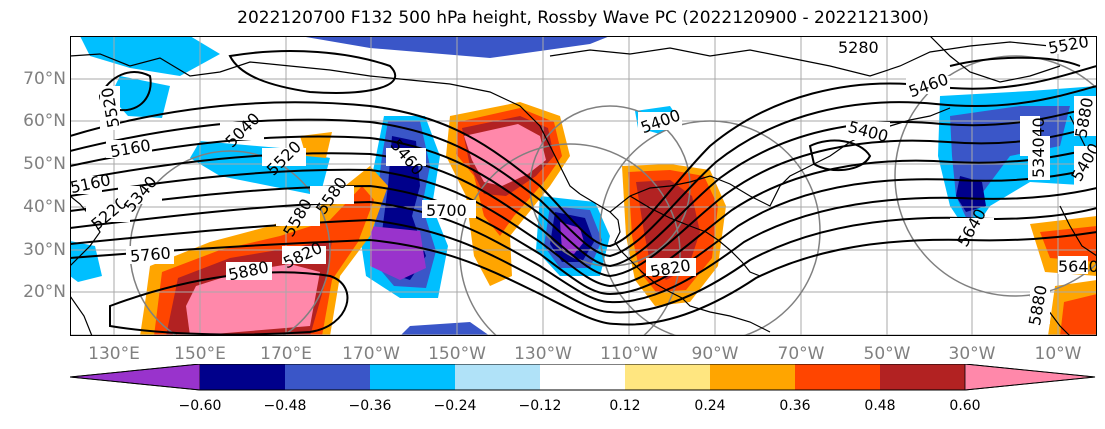 Image resolution: width=1105 pixels, height=429 pixels. What do you see at coordinates (858, 47) in the screenshot?
I see `contour-label: 5280` at bounding box center [858, 47].